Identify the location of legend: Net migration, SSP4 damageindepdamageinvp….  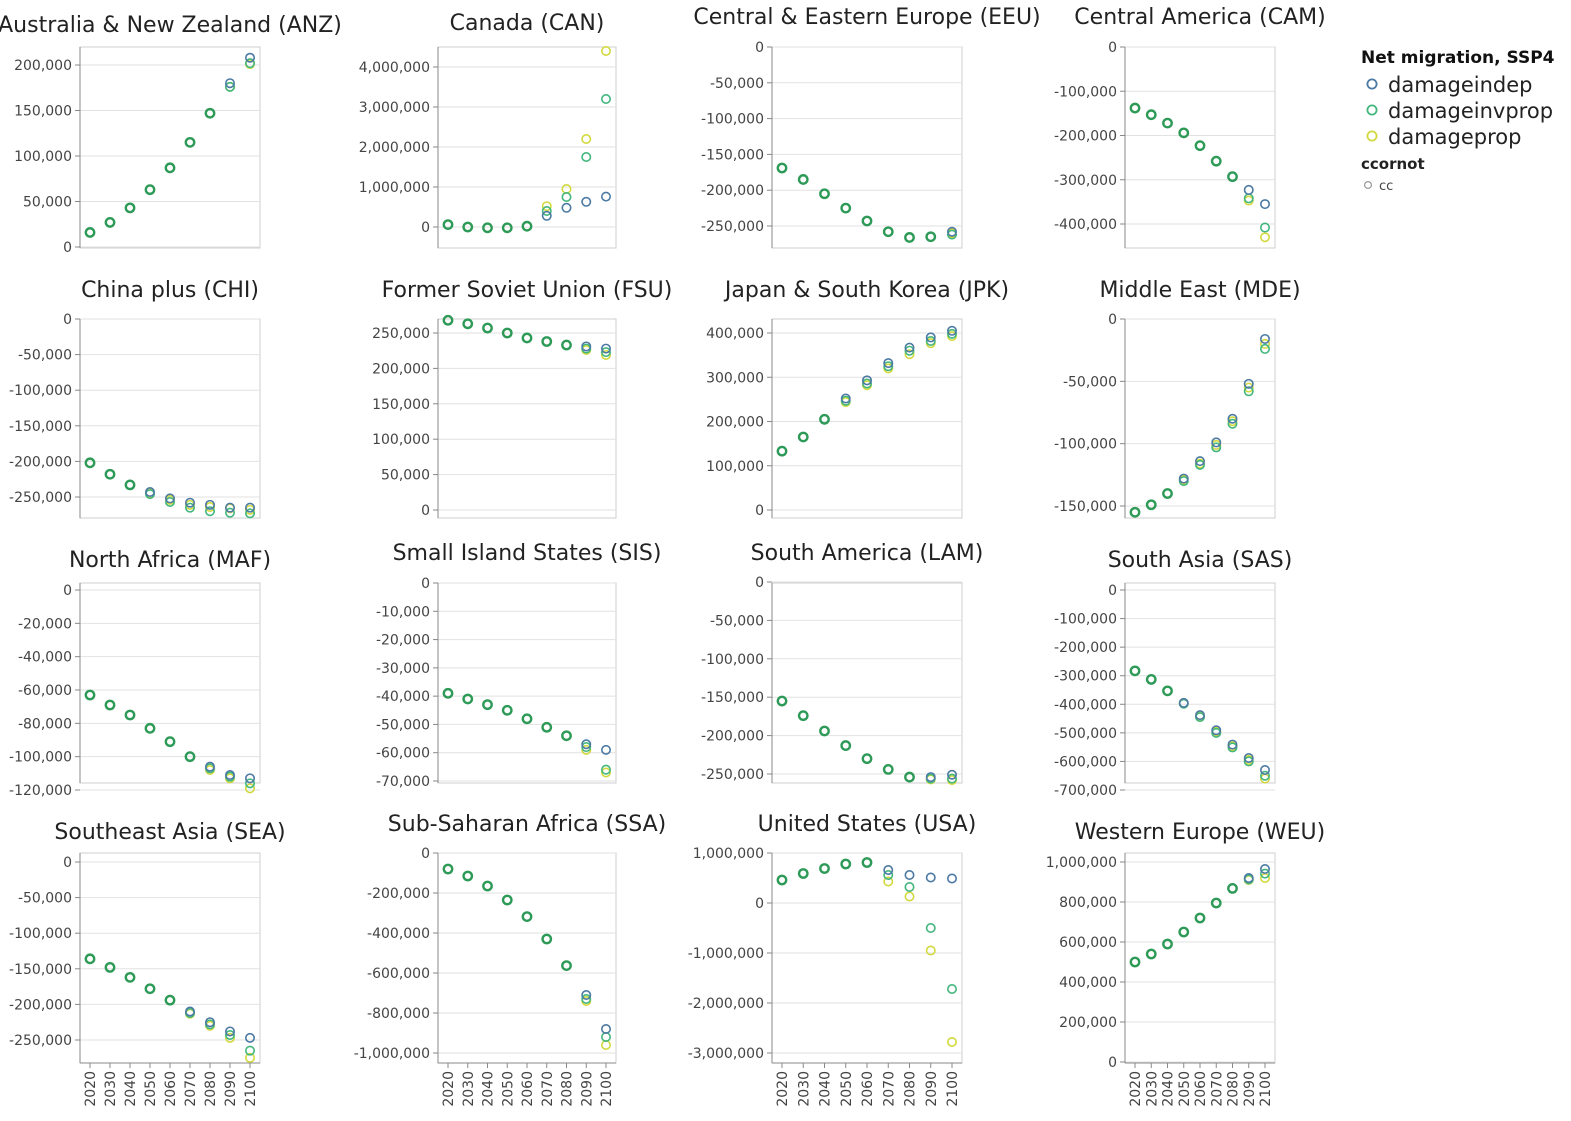
(1458, 121).